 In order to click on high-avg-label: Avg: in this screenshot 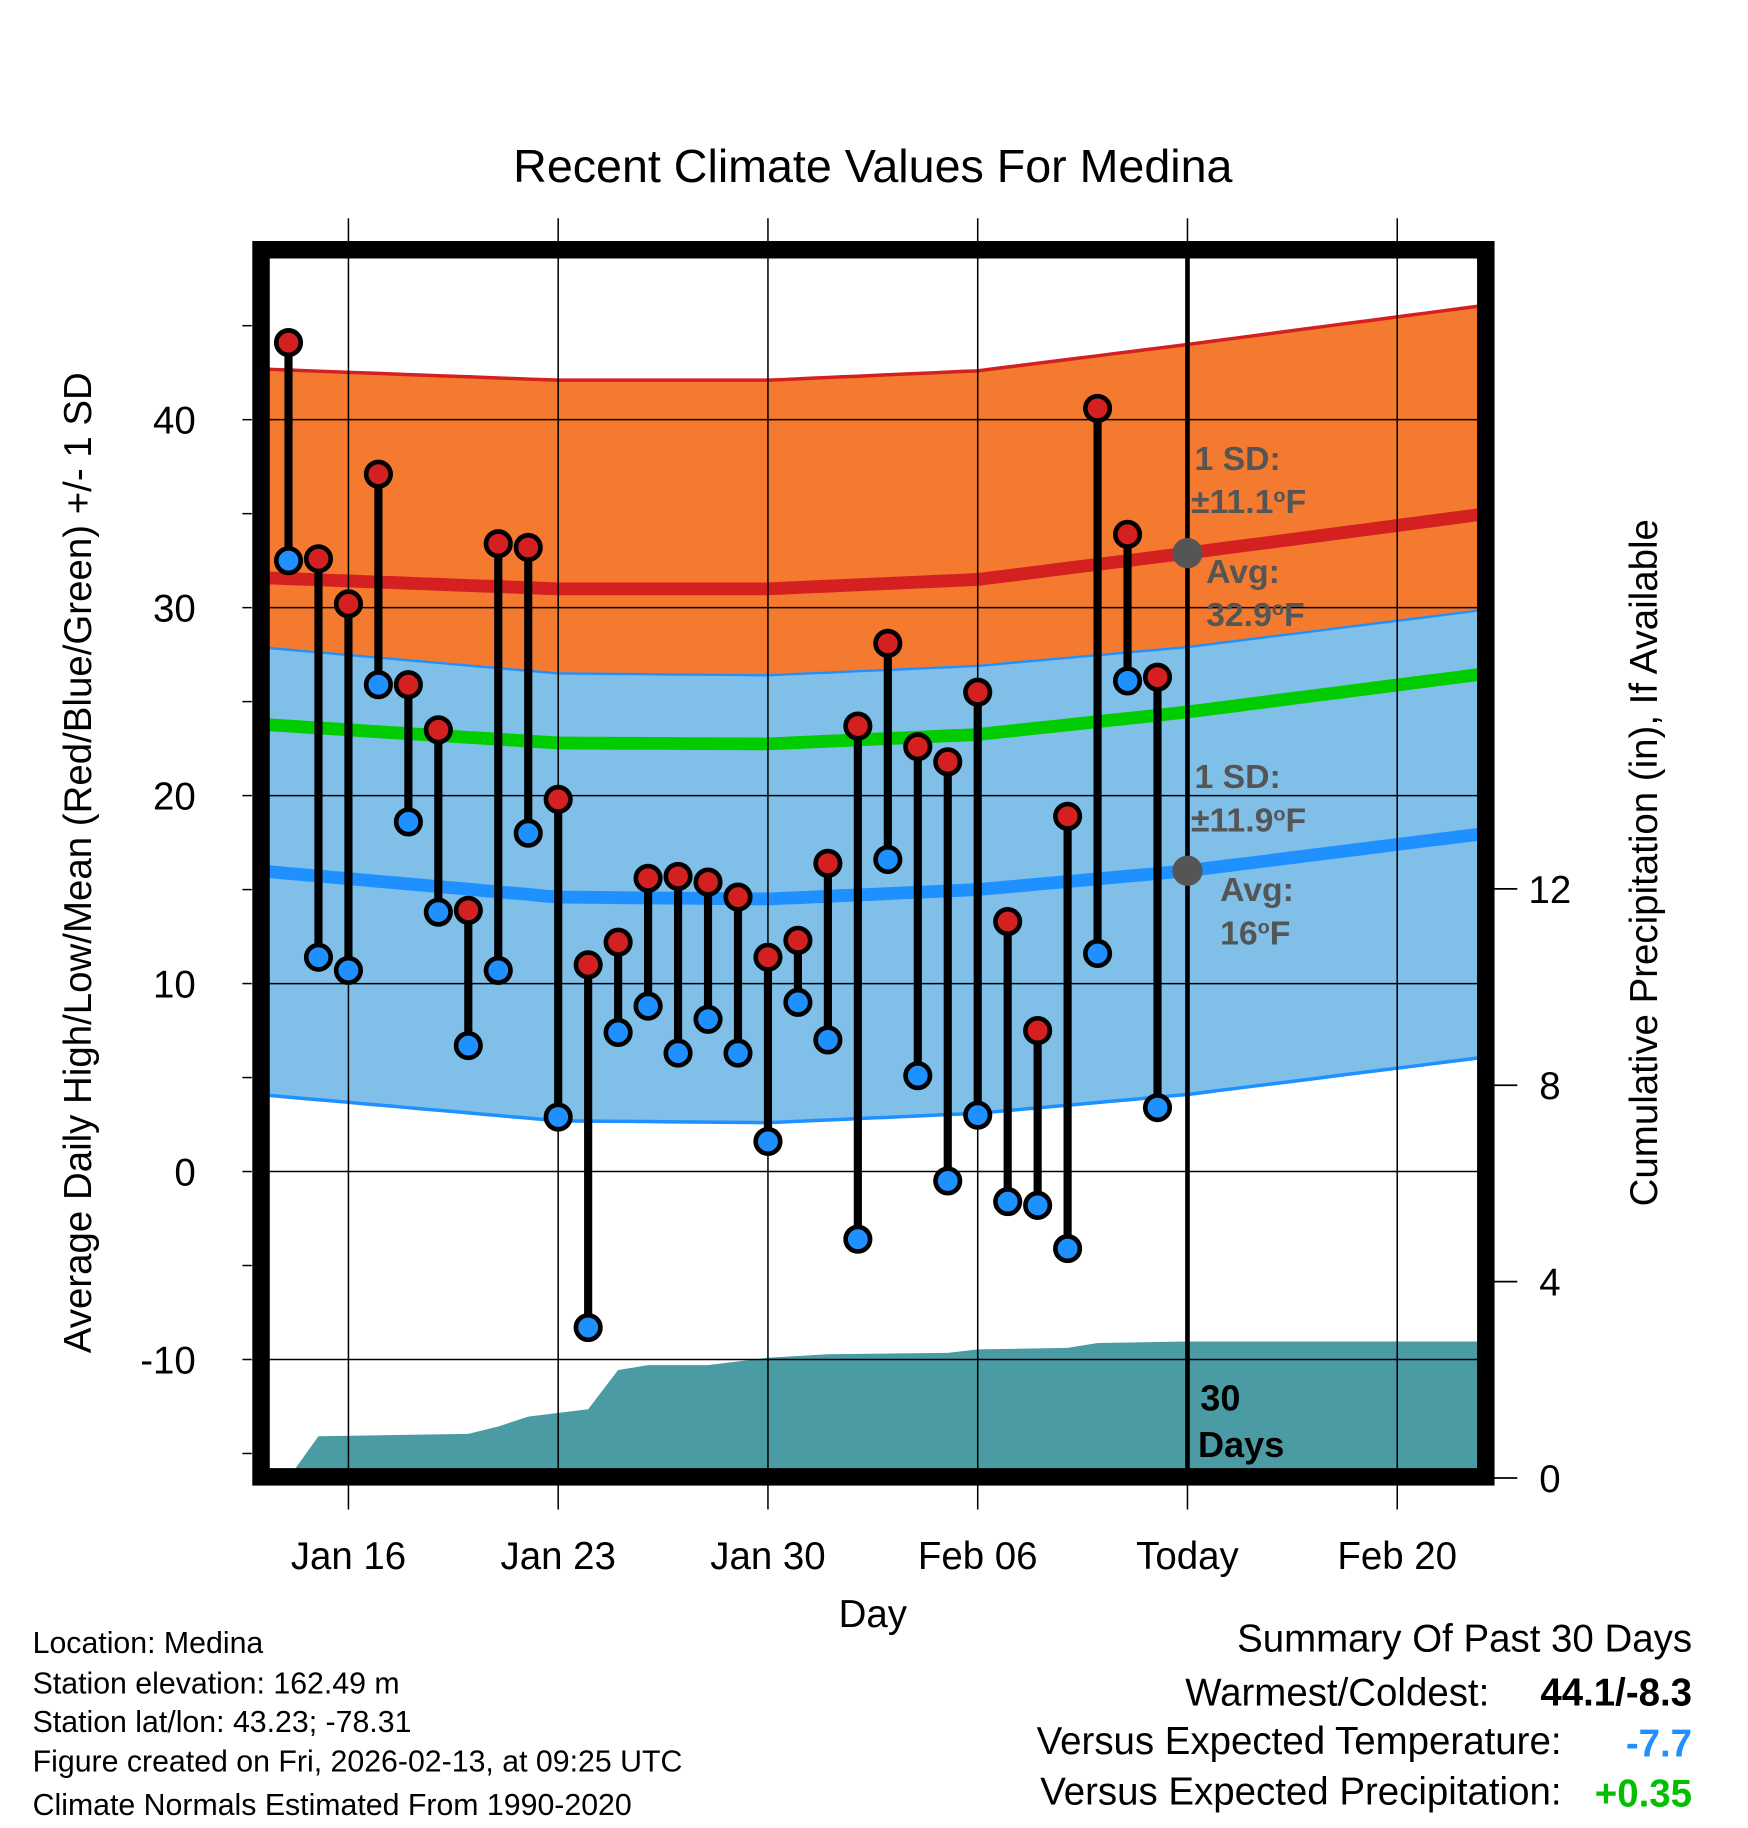, I will do `click(1243, 572)`.